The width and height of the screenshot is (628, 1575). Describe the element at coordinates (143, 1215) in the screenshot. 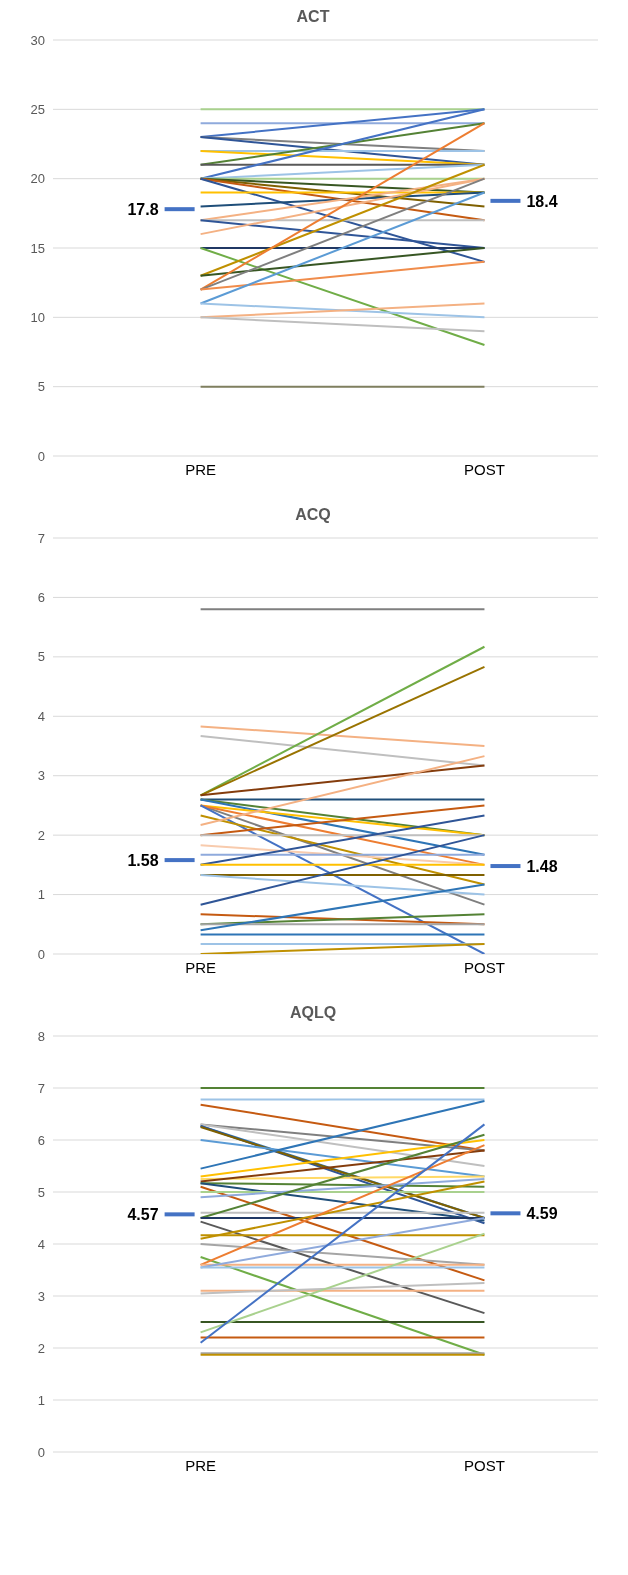

I see `annotation: 4.57` at that location.